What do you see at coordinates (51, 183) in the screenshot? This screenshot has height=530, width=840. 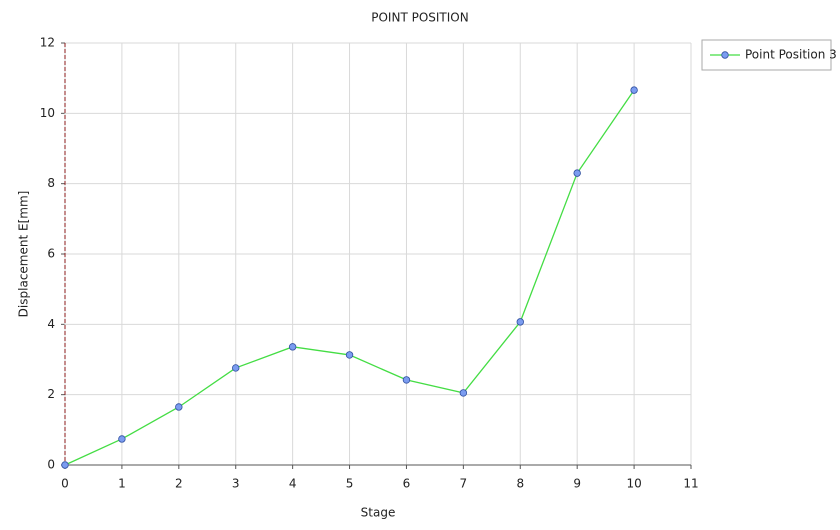 I see `y-tick-label: 8` at bounding box center [51, 183].